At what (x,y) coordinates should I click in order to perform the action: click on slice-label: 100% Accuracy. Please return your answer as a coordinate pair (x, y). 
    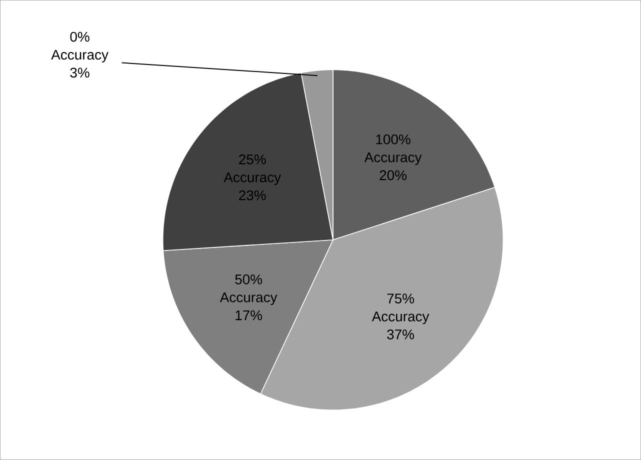
    Looking at the image, I should click on (393, 150).